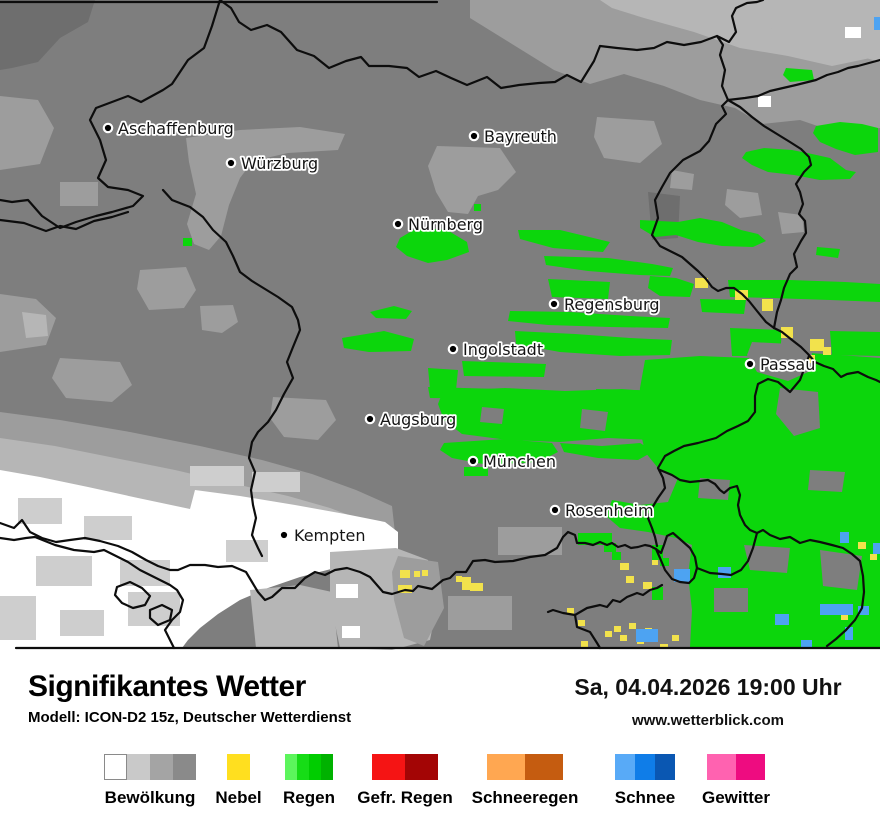  Describe the element at coordinates (330, 535) in the screenshot. I see `city-label: Kempten` at that location.